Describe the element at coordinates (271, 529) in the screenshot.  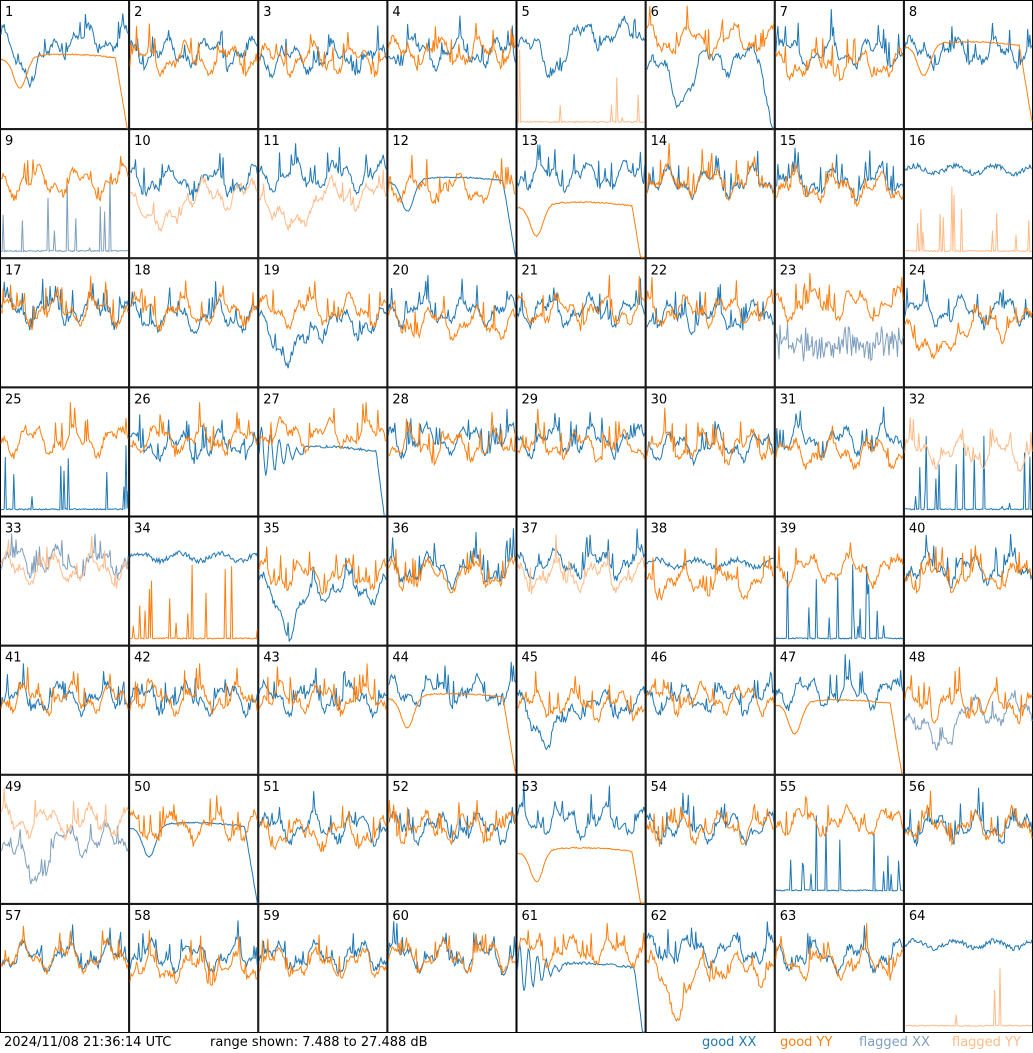
I see `panel-number-label: 35` at that location.